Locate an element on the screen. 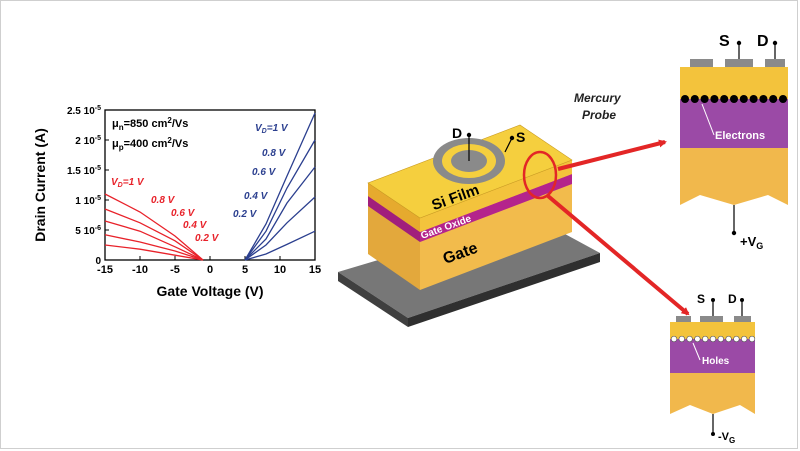 This screenshot has height=451, width=800. n-series-0.8v is located at coordinates (280, 200).